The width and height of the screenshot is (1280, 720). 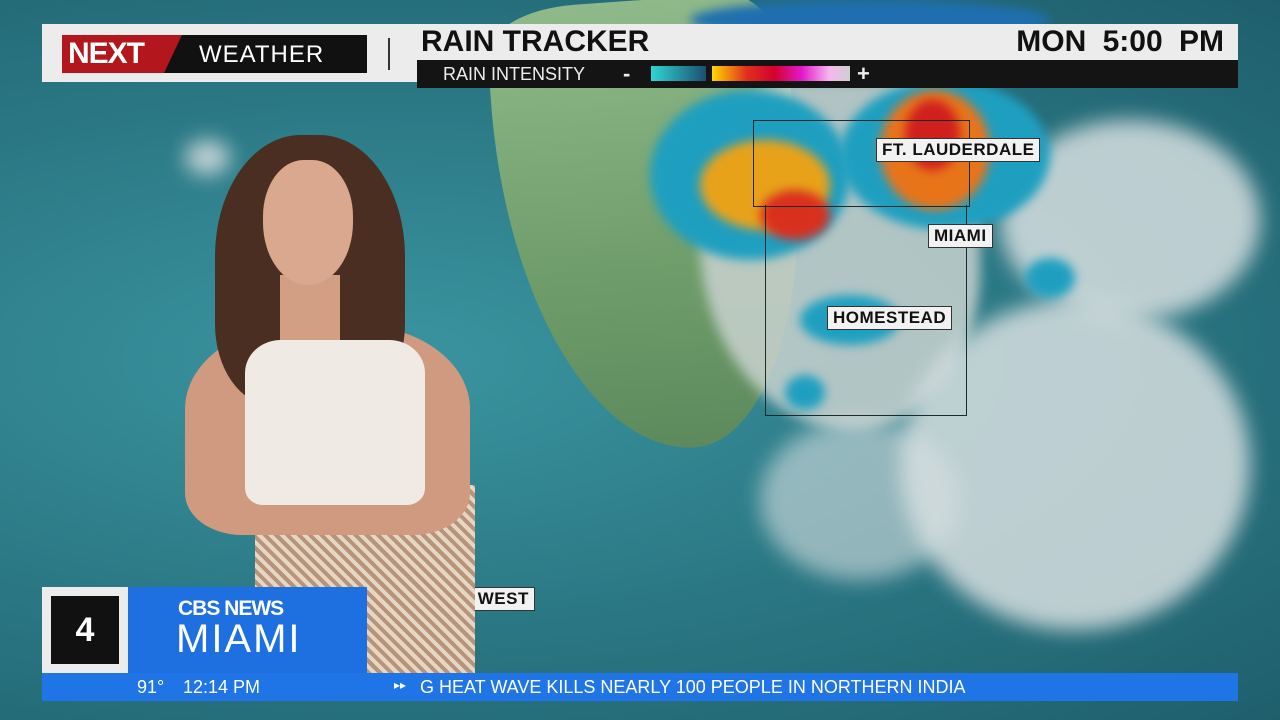 I want to click on presenter-face, so click(x=308, y=222).